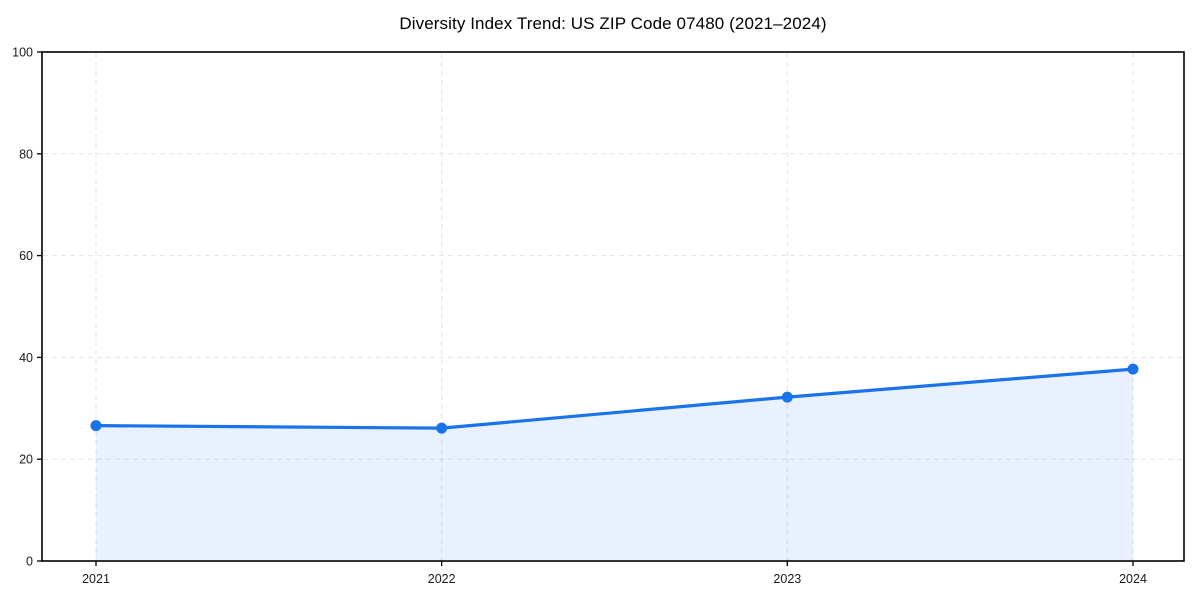  Describe the element at coordinates (26, 256) in the screenshot. I see `y-tick-label-60: 60` at that location.